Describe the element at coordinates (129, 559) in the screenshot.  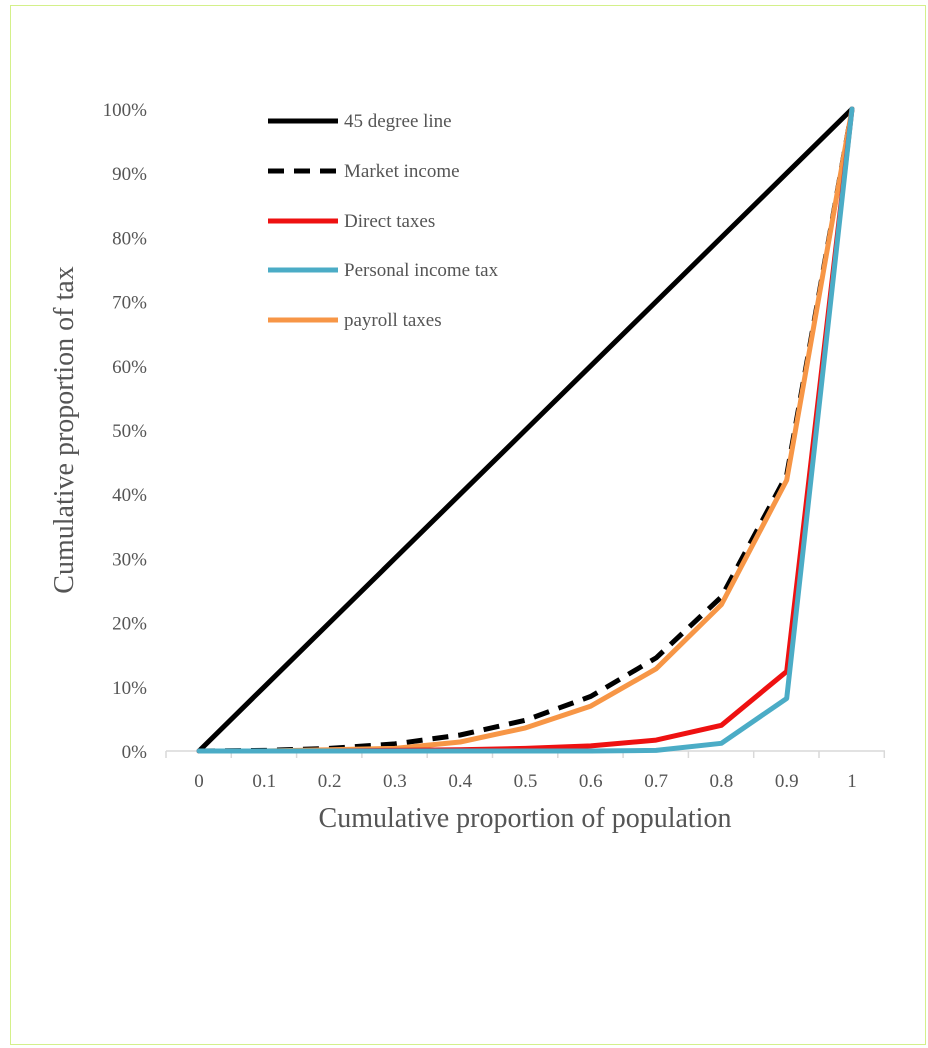
I see `y-tick-label: 30%` at that location.